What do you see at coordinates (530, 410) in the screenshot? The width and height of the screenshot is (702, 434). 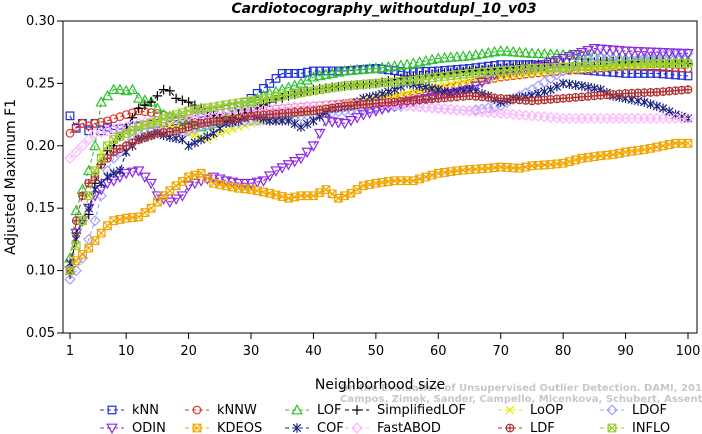 I see `legend-entry-loop: LoOP` at bounding box center [530, 410].